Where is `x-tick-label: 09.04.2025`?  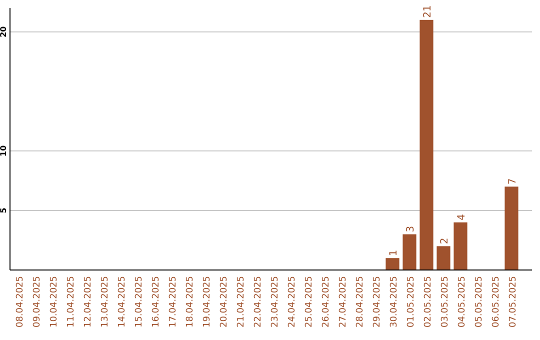
x-tick-label: 09.04.2025 is located at coordinates (37, 302).